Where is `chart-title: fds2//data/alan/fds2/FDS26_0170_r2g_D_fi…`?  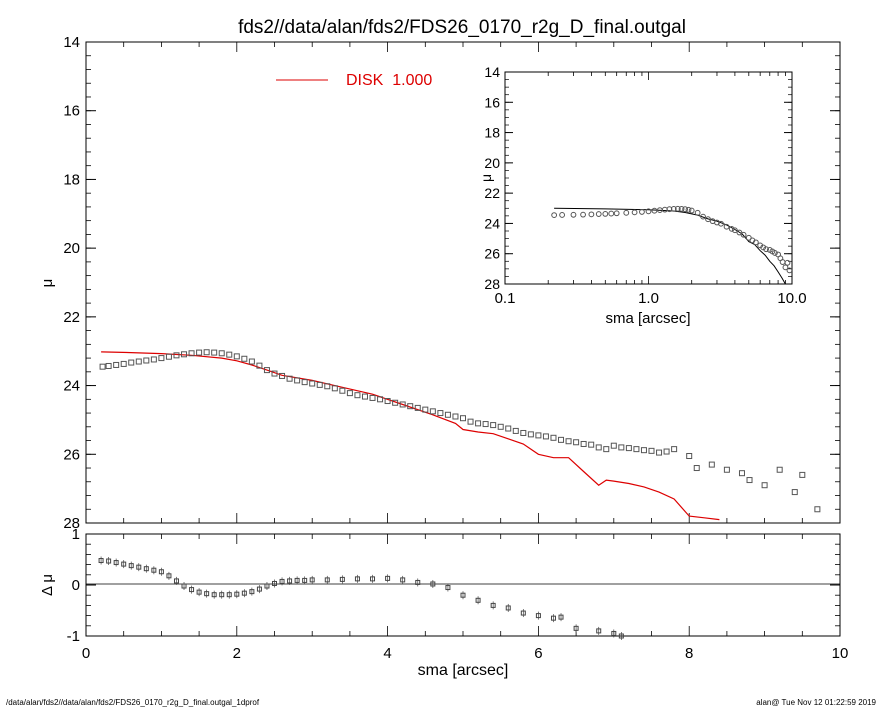 chart-title: fds2//data/alan/fds2/FDS26_0170_r2g_D_fi… is located at coordinates (462, 27).